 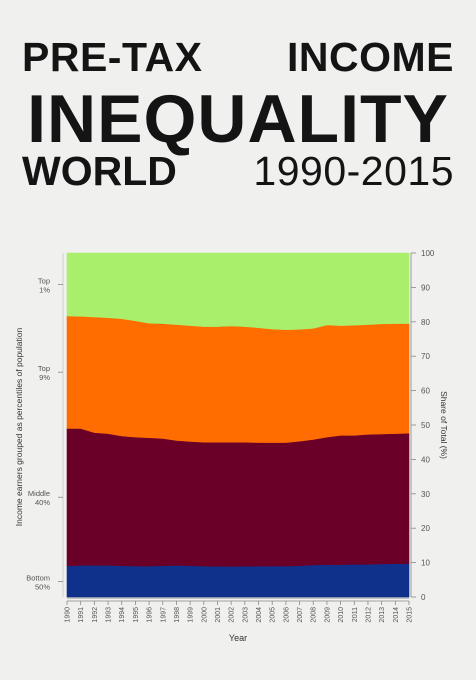 What do you see at coordinates (150, 615) in the screenshot?
I see `x-tick-label-1996: 1996` at bounding box center [150, 615].